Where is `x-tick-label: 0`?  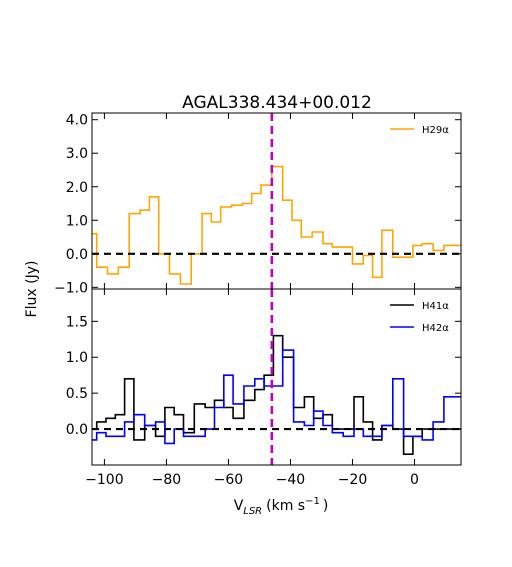 x-tick-label: 0 is located at coordinates (414, 480).